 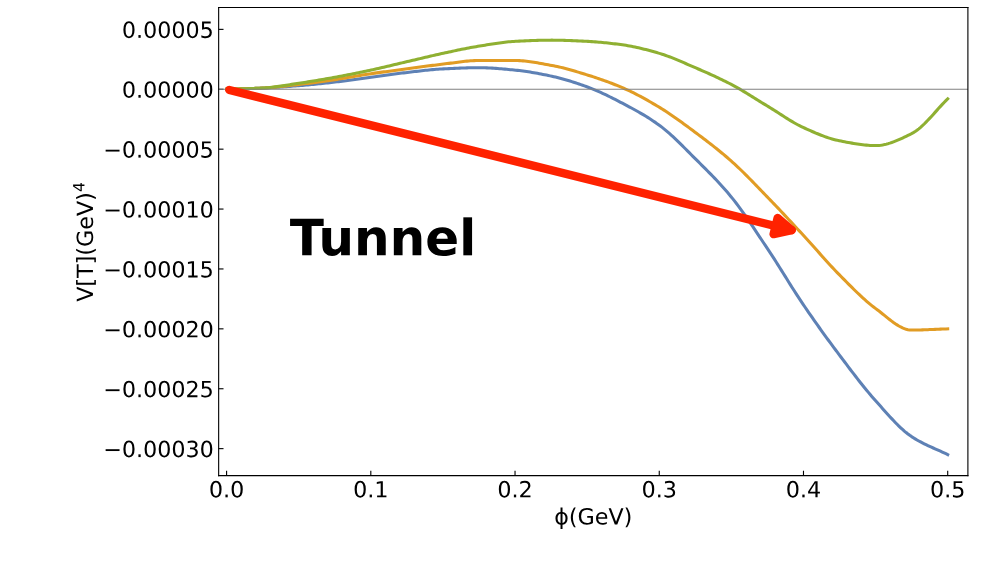 I want to click on x-tick-label: 0.3, so click(x=659, y=489).